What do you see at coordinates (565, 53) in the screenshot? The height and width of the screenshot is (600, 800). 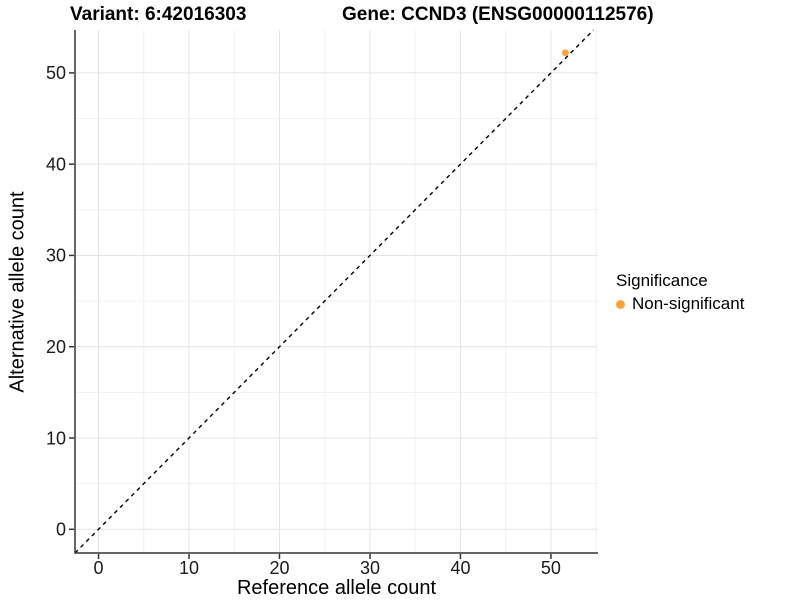 I see `scatter-point` at bounding box center [565, 53].